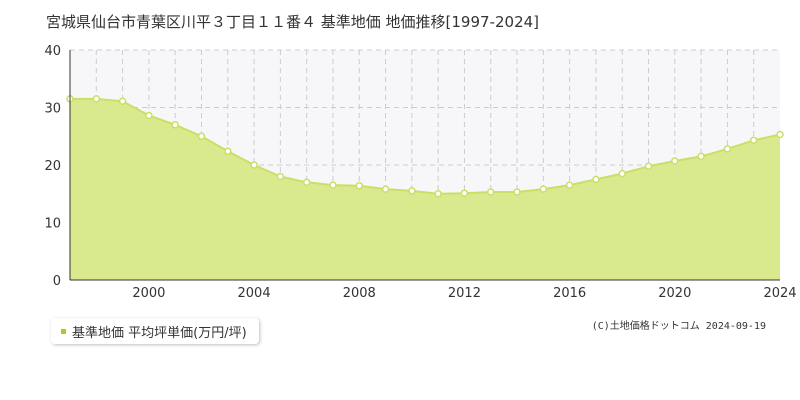 This screenshot has width=800, height=400. I want to click on x-tick-label: 2000, so click(148, 293).